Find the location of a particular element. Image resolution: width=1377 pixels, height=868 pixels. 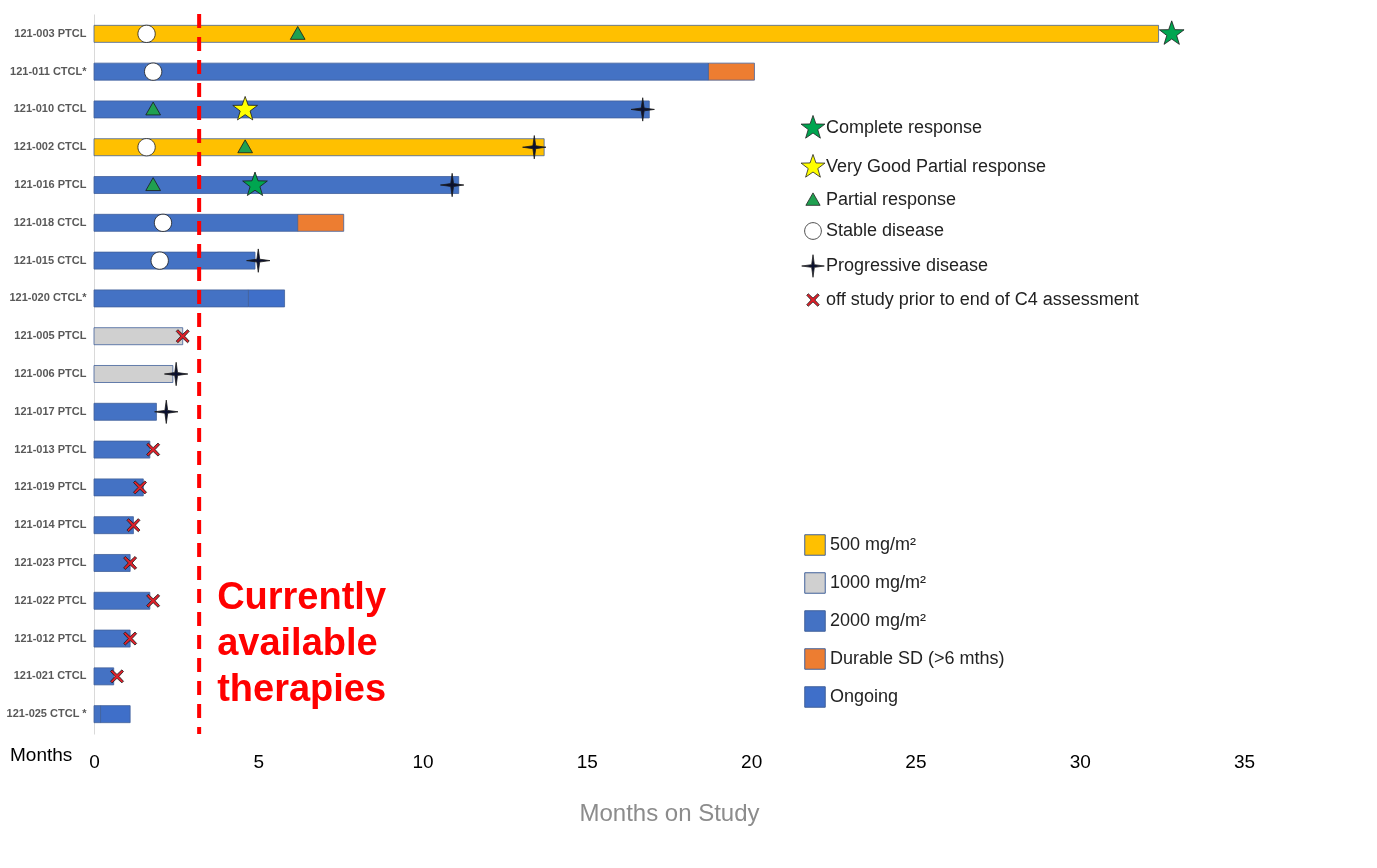

y-tick-label: 121-022 PTCL is located at coordinates (50, 599).